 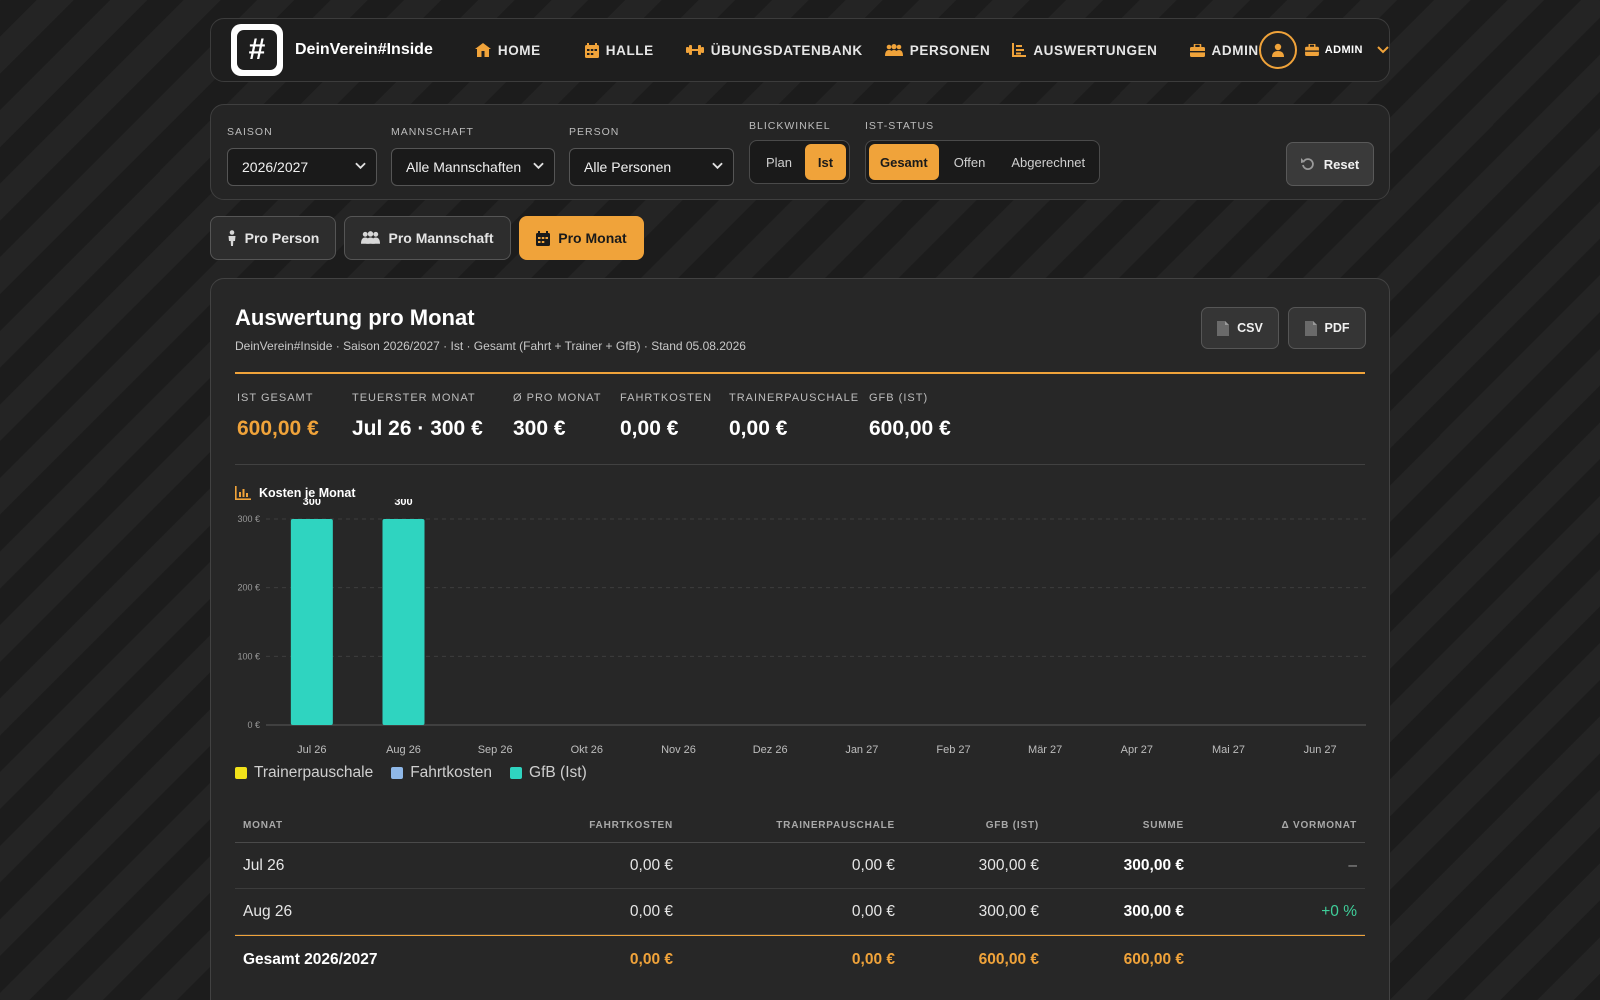 I want to click on total-gfb: 600,00 €, so click(x=1008, y=959).